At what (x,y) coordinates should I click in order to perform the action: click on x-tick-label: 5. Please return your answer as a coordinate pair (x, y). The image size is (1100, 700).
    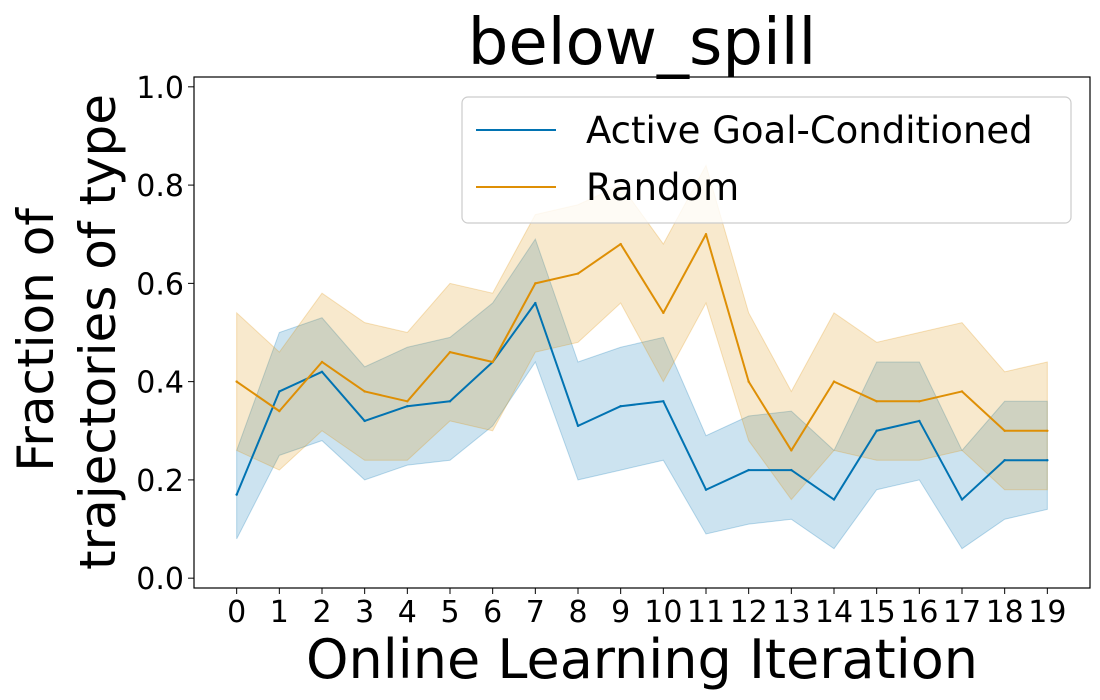
    Looking at the image, I should click on (449, 612).